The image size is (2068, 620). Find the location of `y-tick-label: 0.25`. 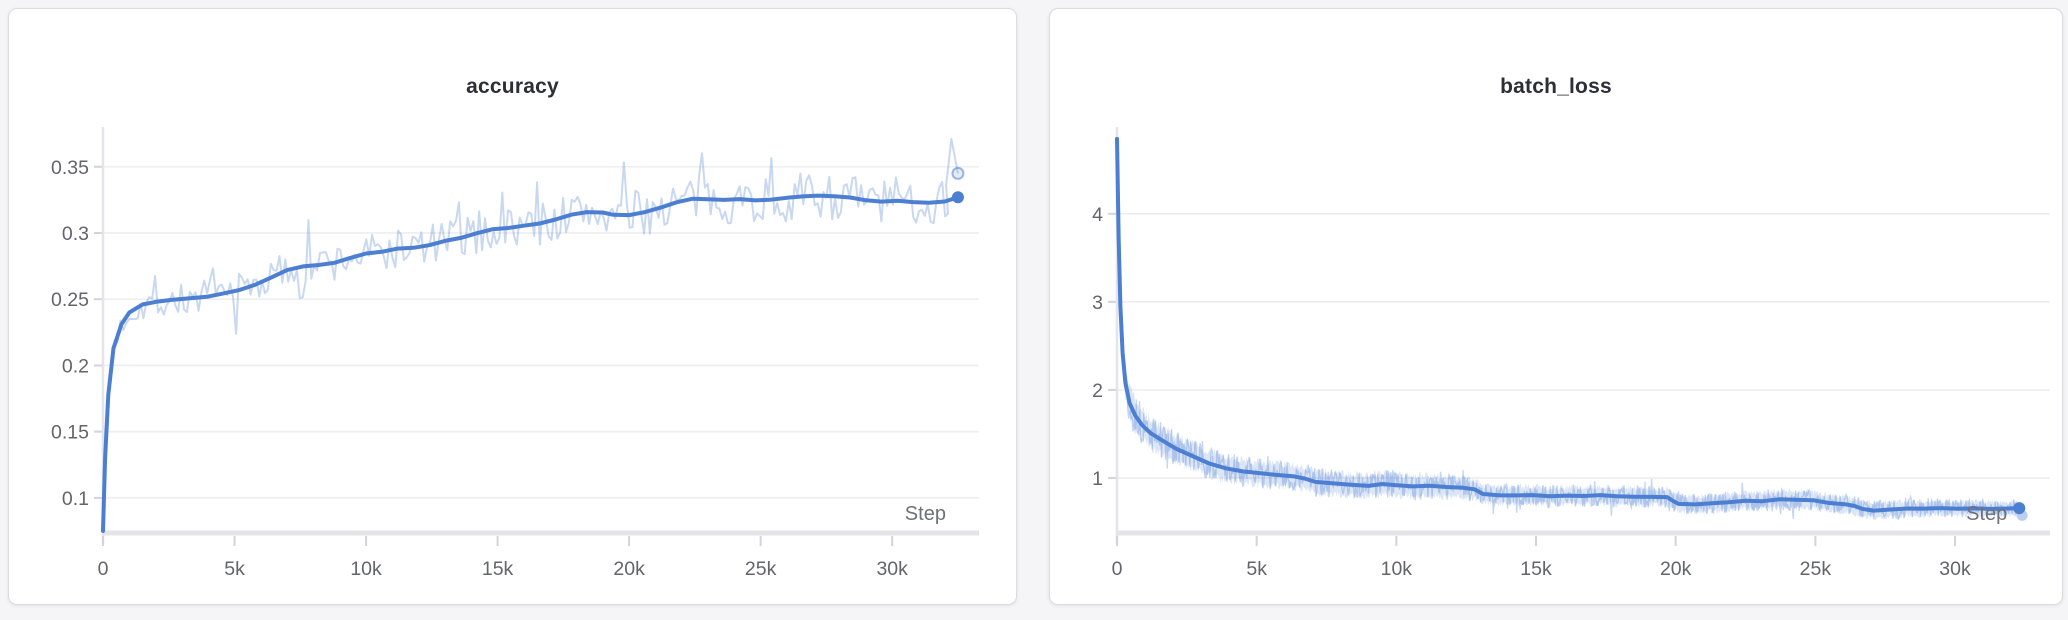

y-tick-label: 0.25 is located at coordinates (70, 300).